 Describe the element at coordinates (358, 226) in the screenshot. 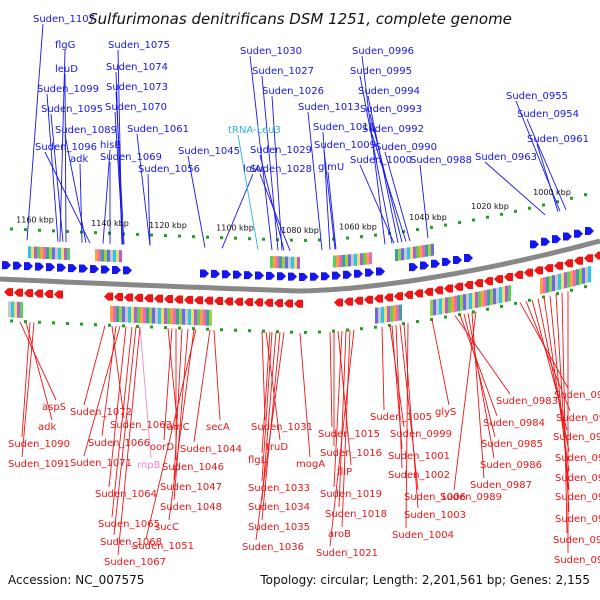

I see `scale-label: 1060 kbp` at that location.